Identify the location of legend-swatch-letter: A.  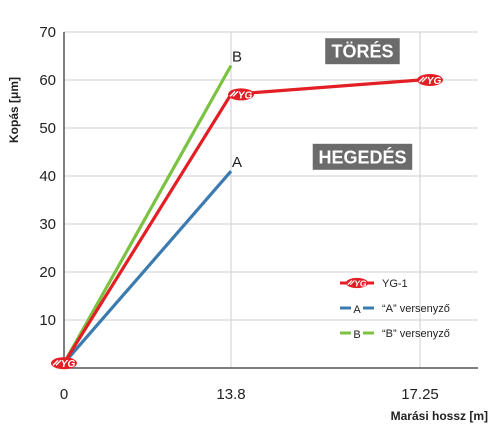
(357, 310).